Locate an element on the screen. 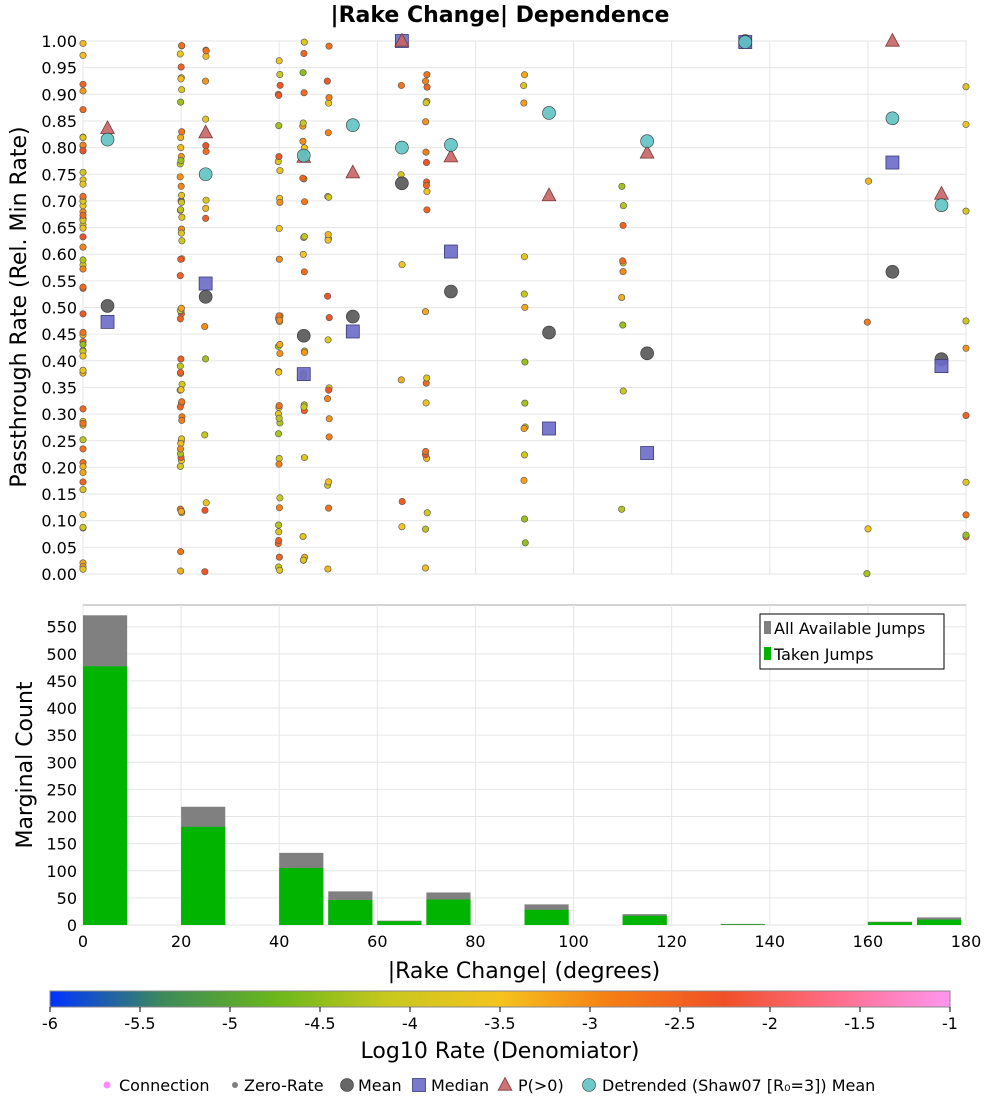 The height and width of the screenshot is (1100, 1000). histogram-x-tick-label: 120 is located at coordinates (671, 941).